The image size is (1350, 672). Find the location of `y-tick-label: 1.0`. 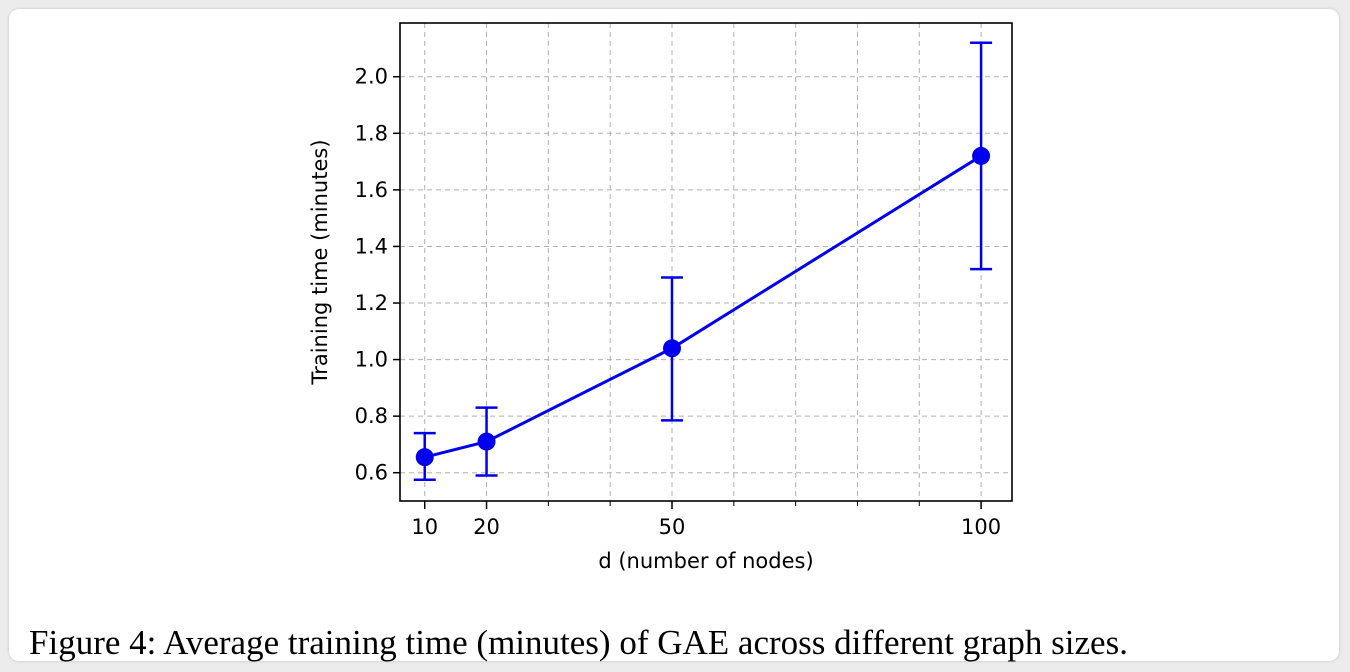

y-tick-label: 1.0 is located at coordinates (371, 360).